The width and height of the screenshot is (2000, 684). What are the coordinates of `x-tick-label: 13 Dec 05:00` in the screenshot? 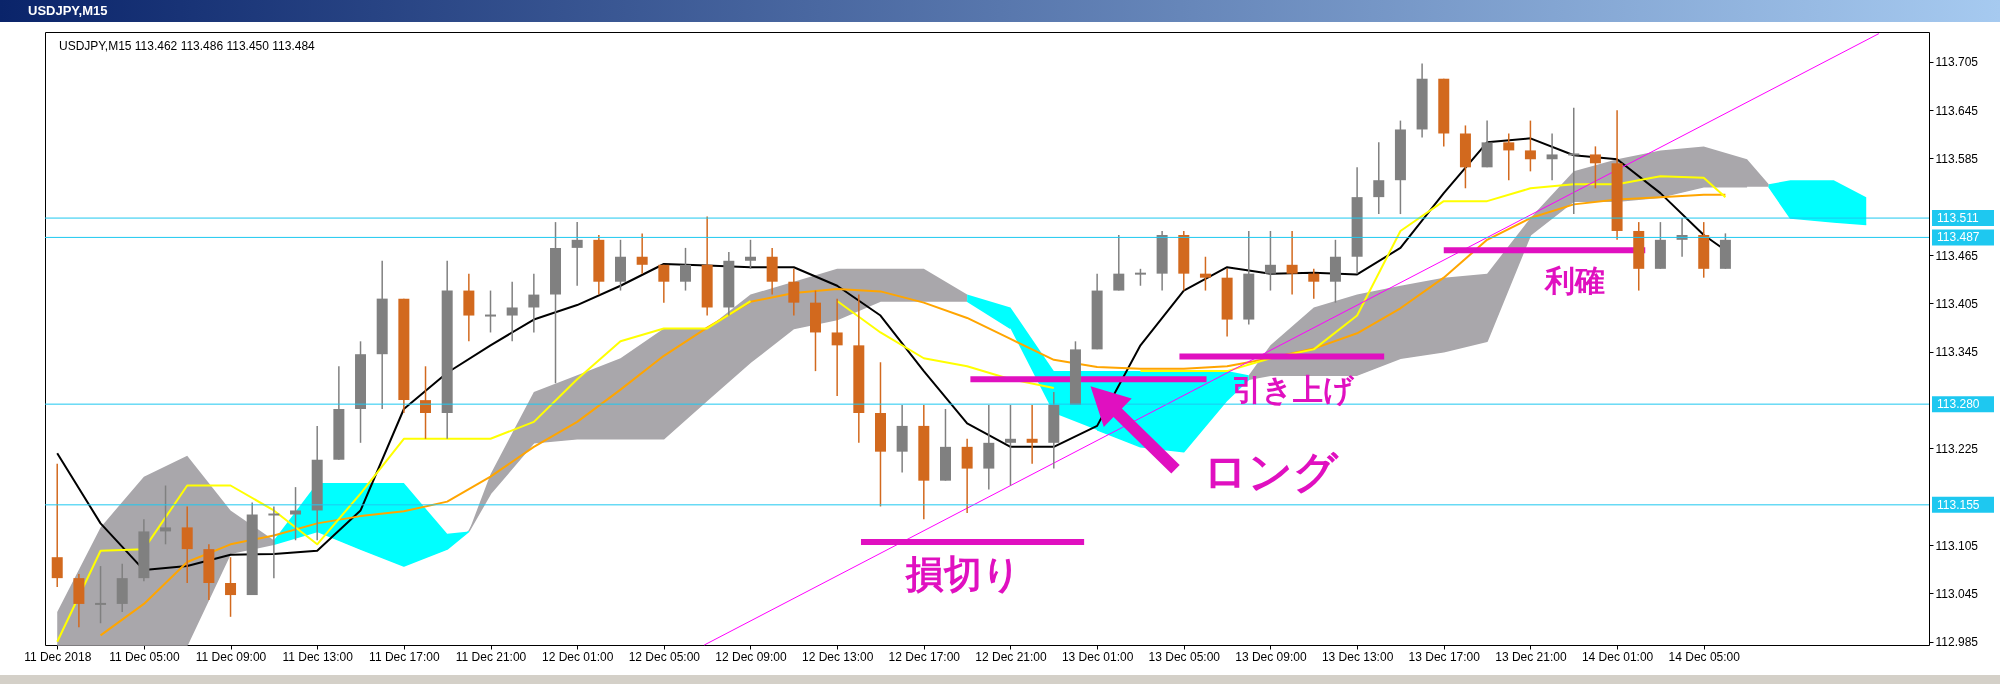 It's located at (1184, 656).